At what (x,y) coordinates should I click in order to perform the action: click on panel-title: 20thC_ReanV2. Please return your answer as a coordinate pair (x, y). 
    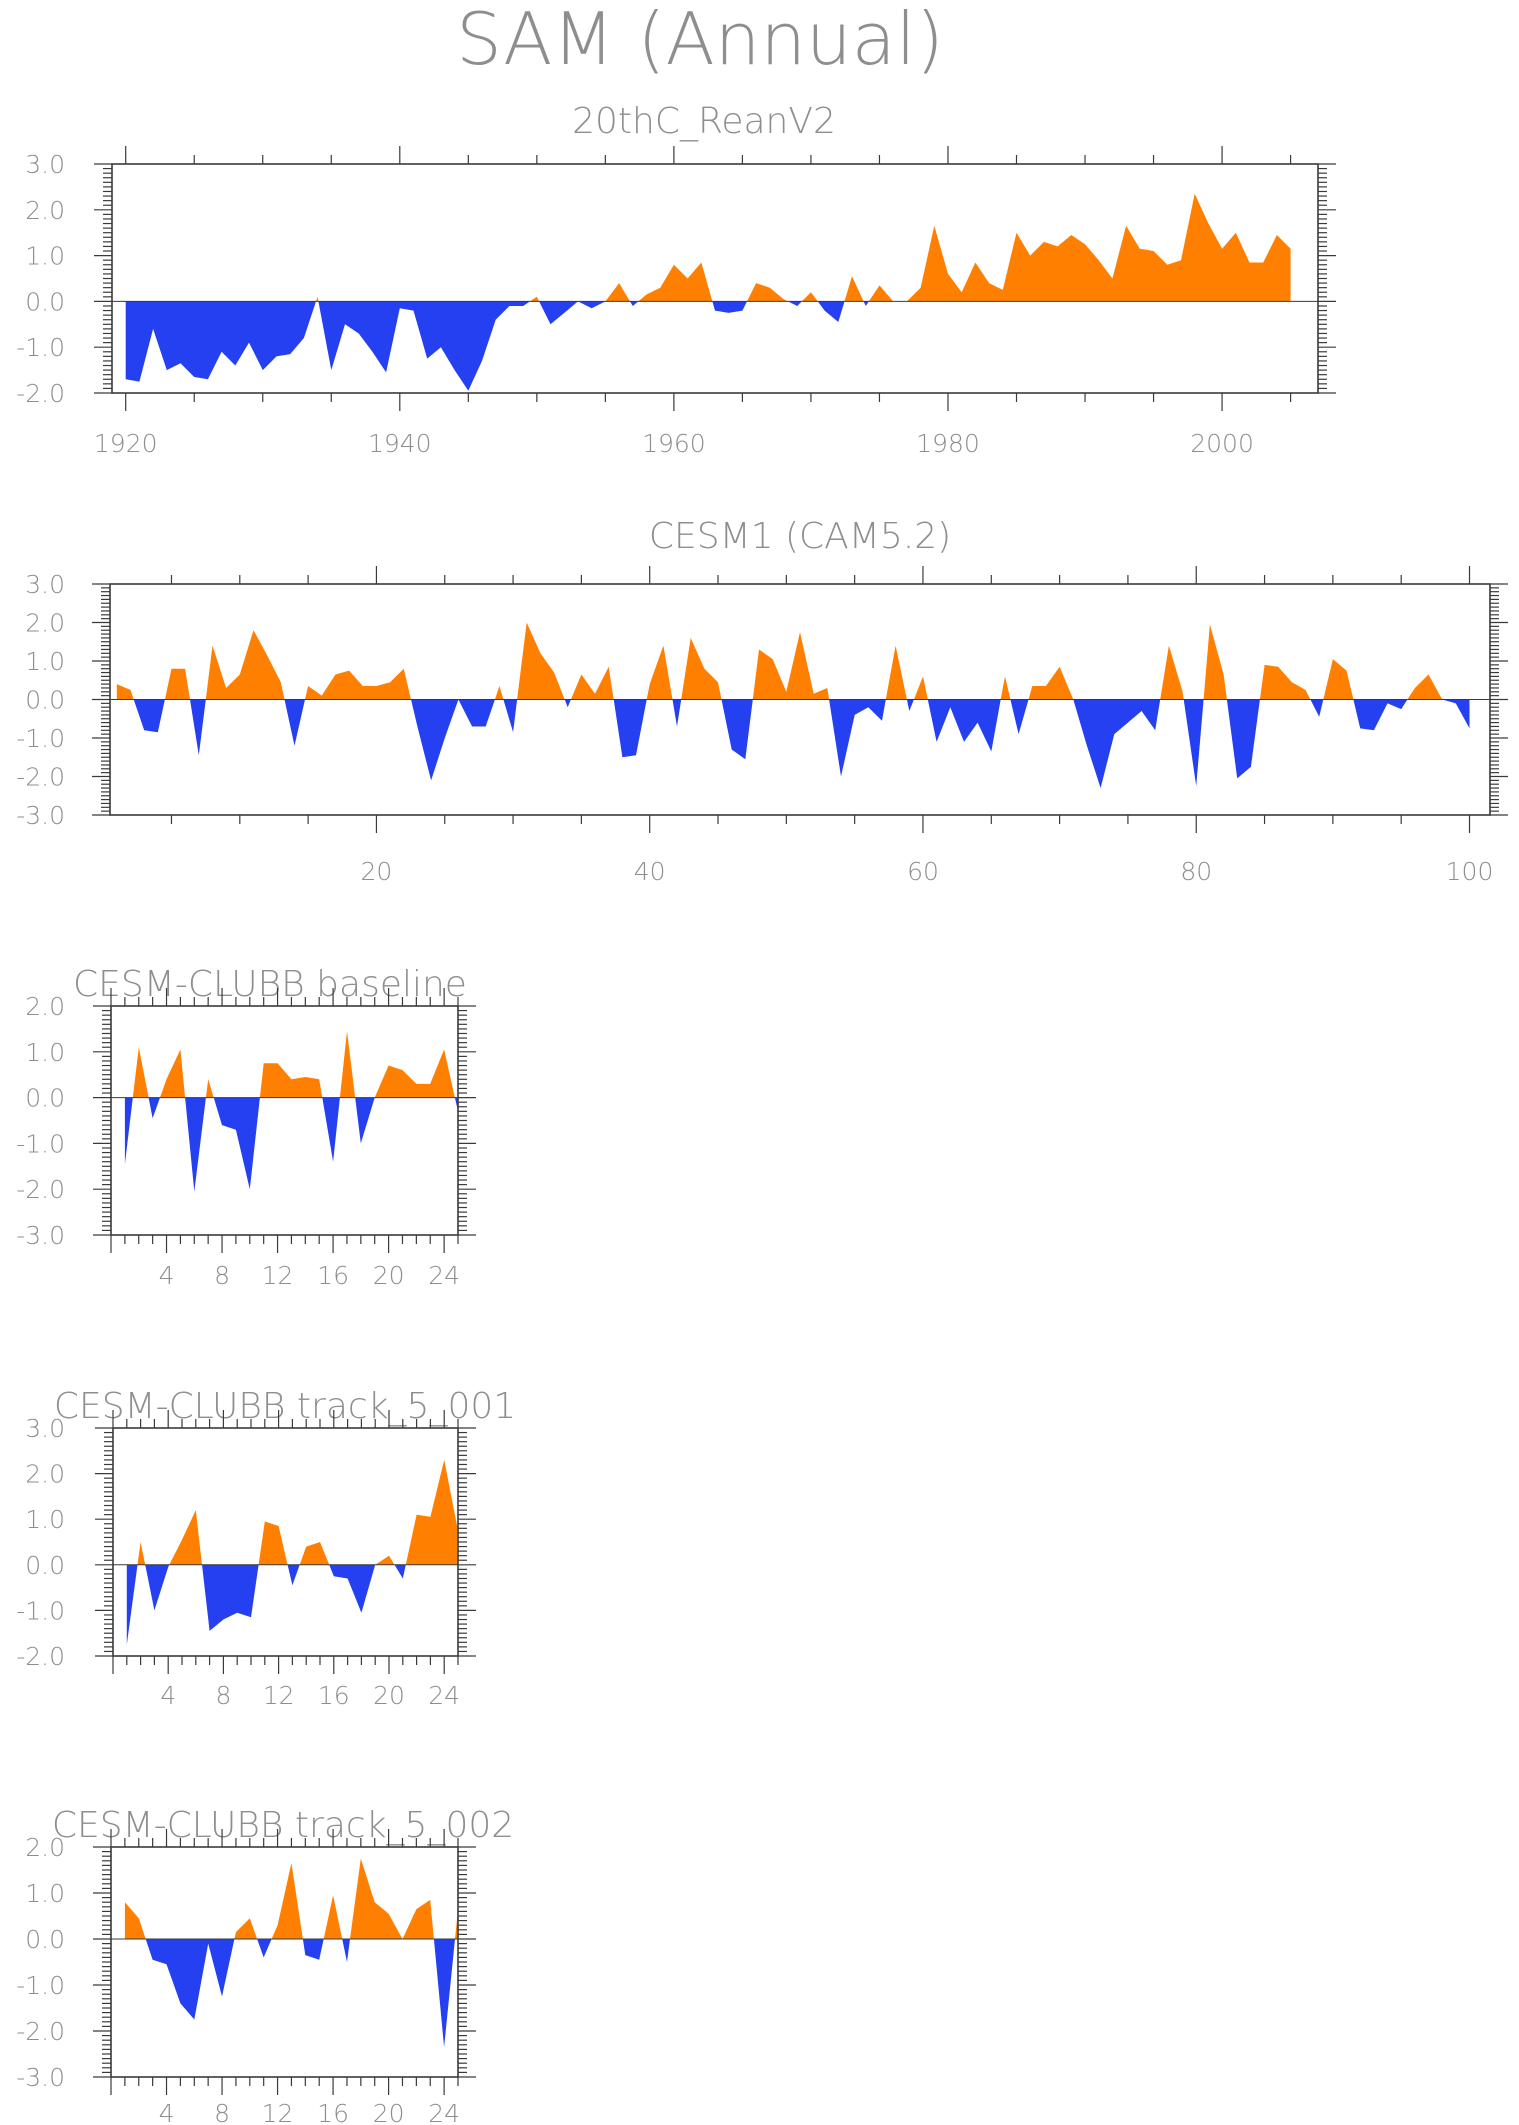
    Looking at the image, I should click on (704, 121).